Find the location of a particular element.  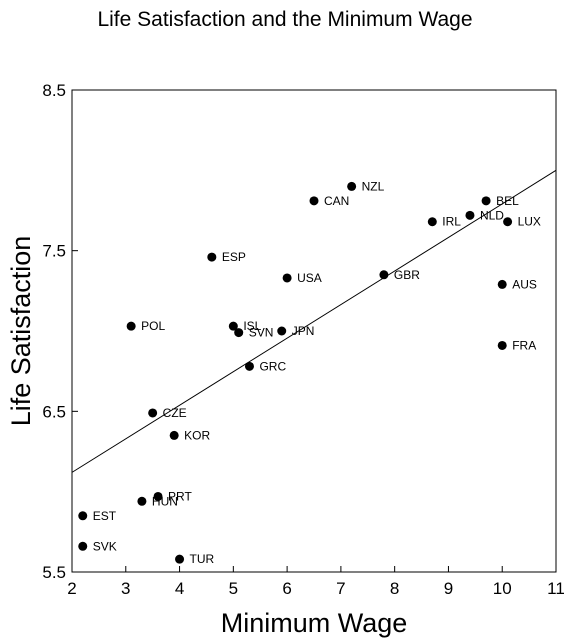

x-axis: 2 3 4 5 6 7 8 9 10 11 is located at coordinates (316, 582).